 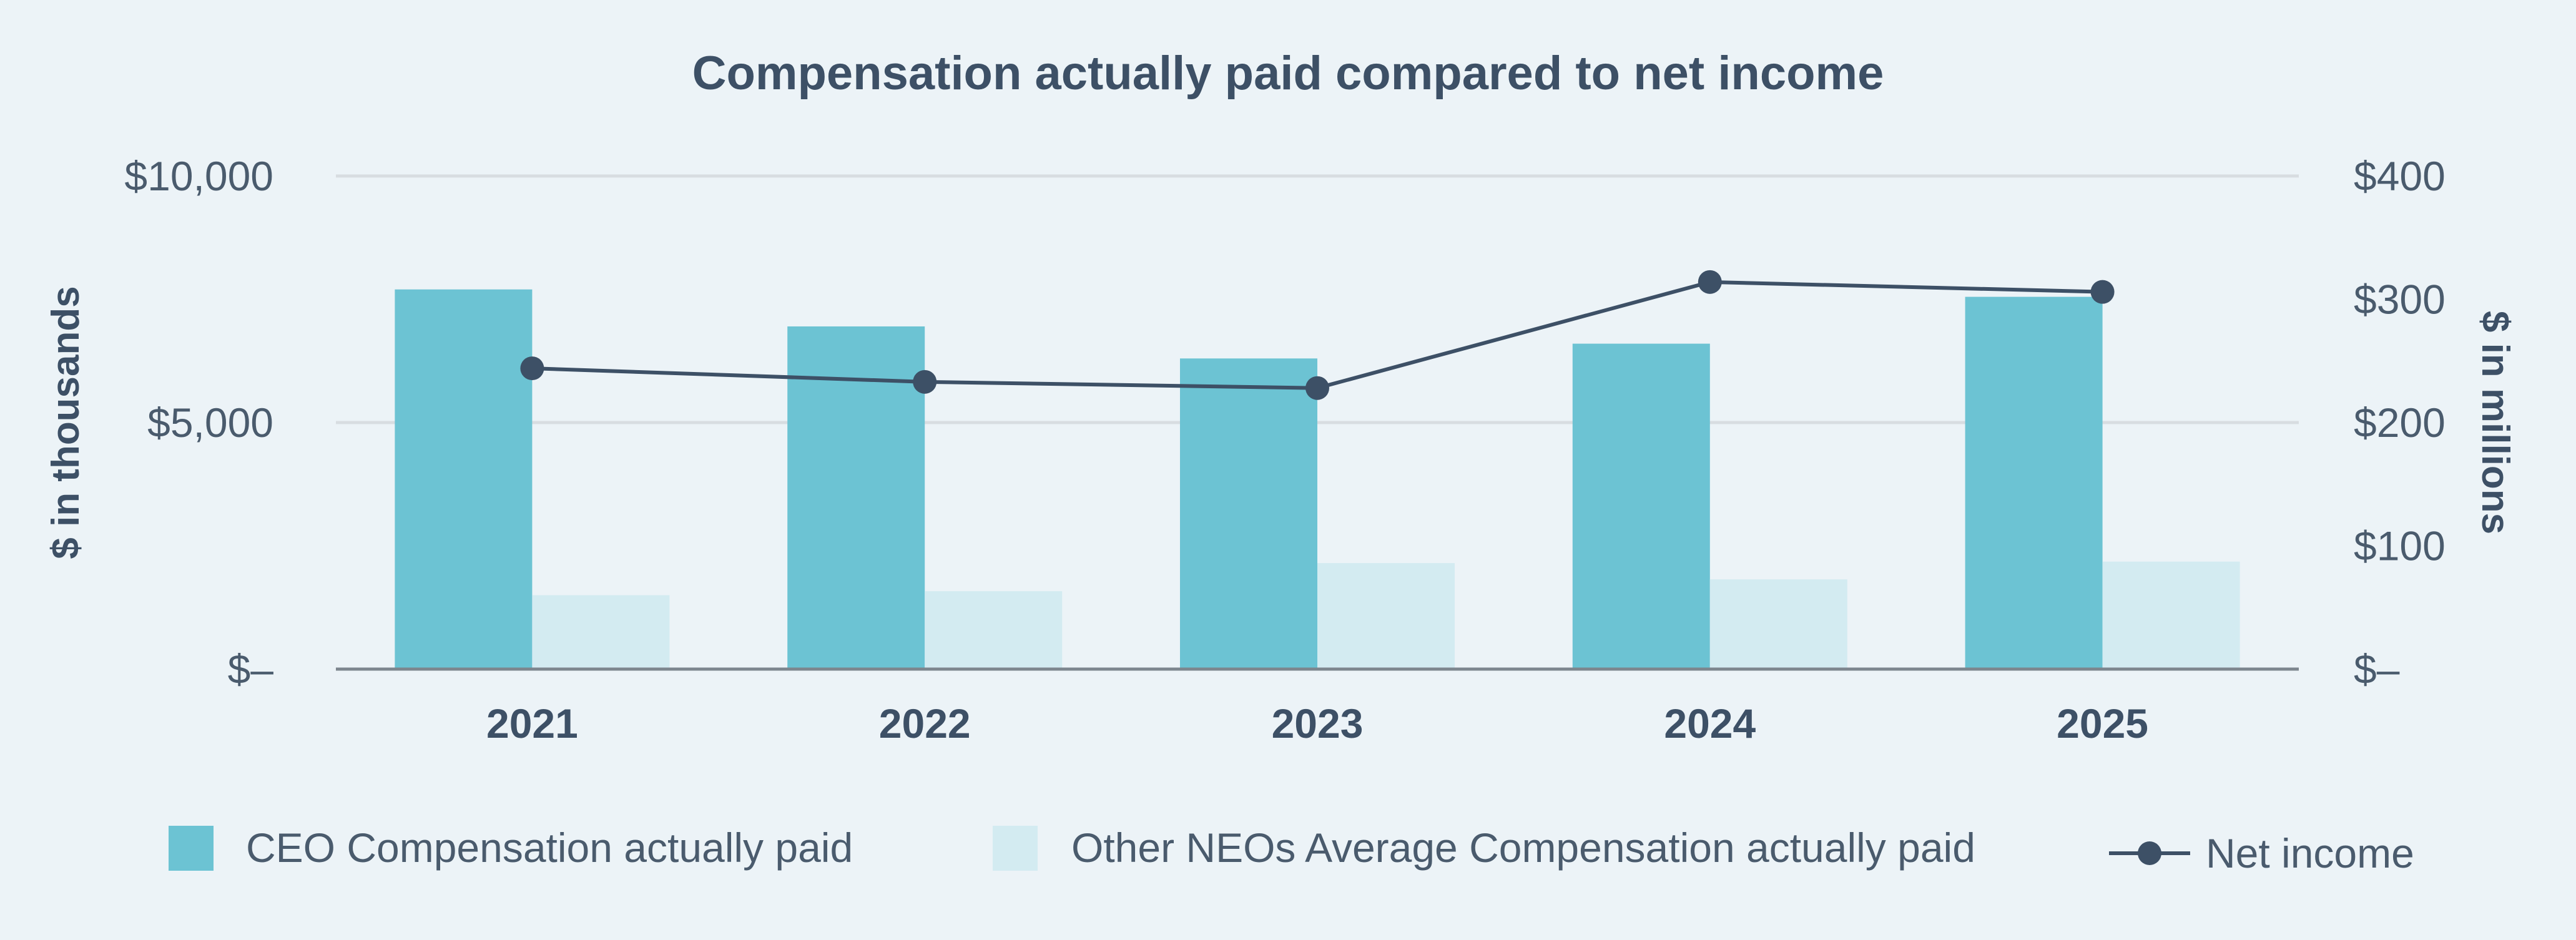 What do you see at coordinates (2400, 422) in the screenshot?
I see `right-tick-label: $200` at bounding box center [2400, 422].